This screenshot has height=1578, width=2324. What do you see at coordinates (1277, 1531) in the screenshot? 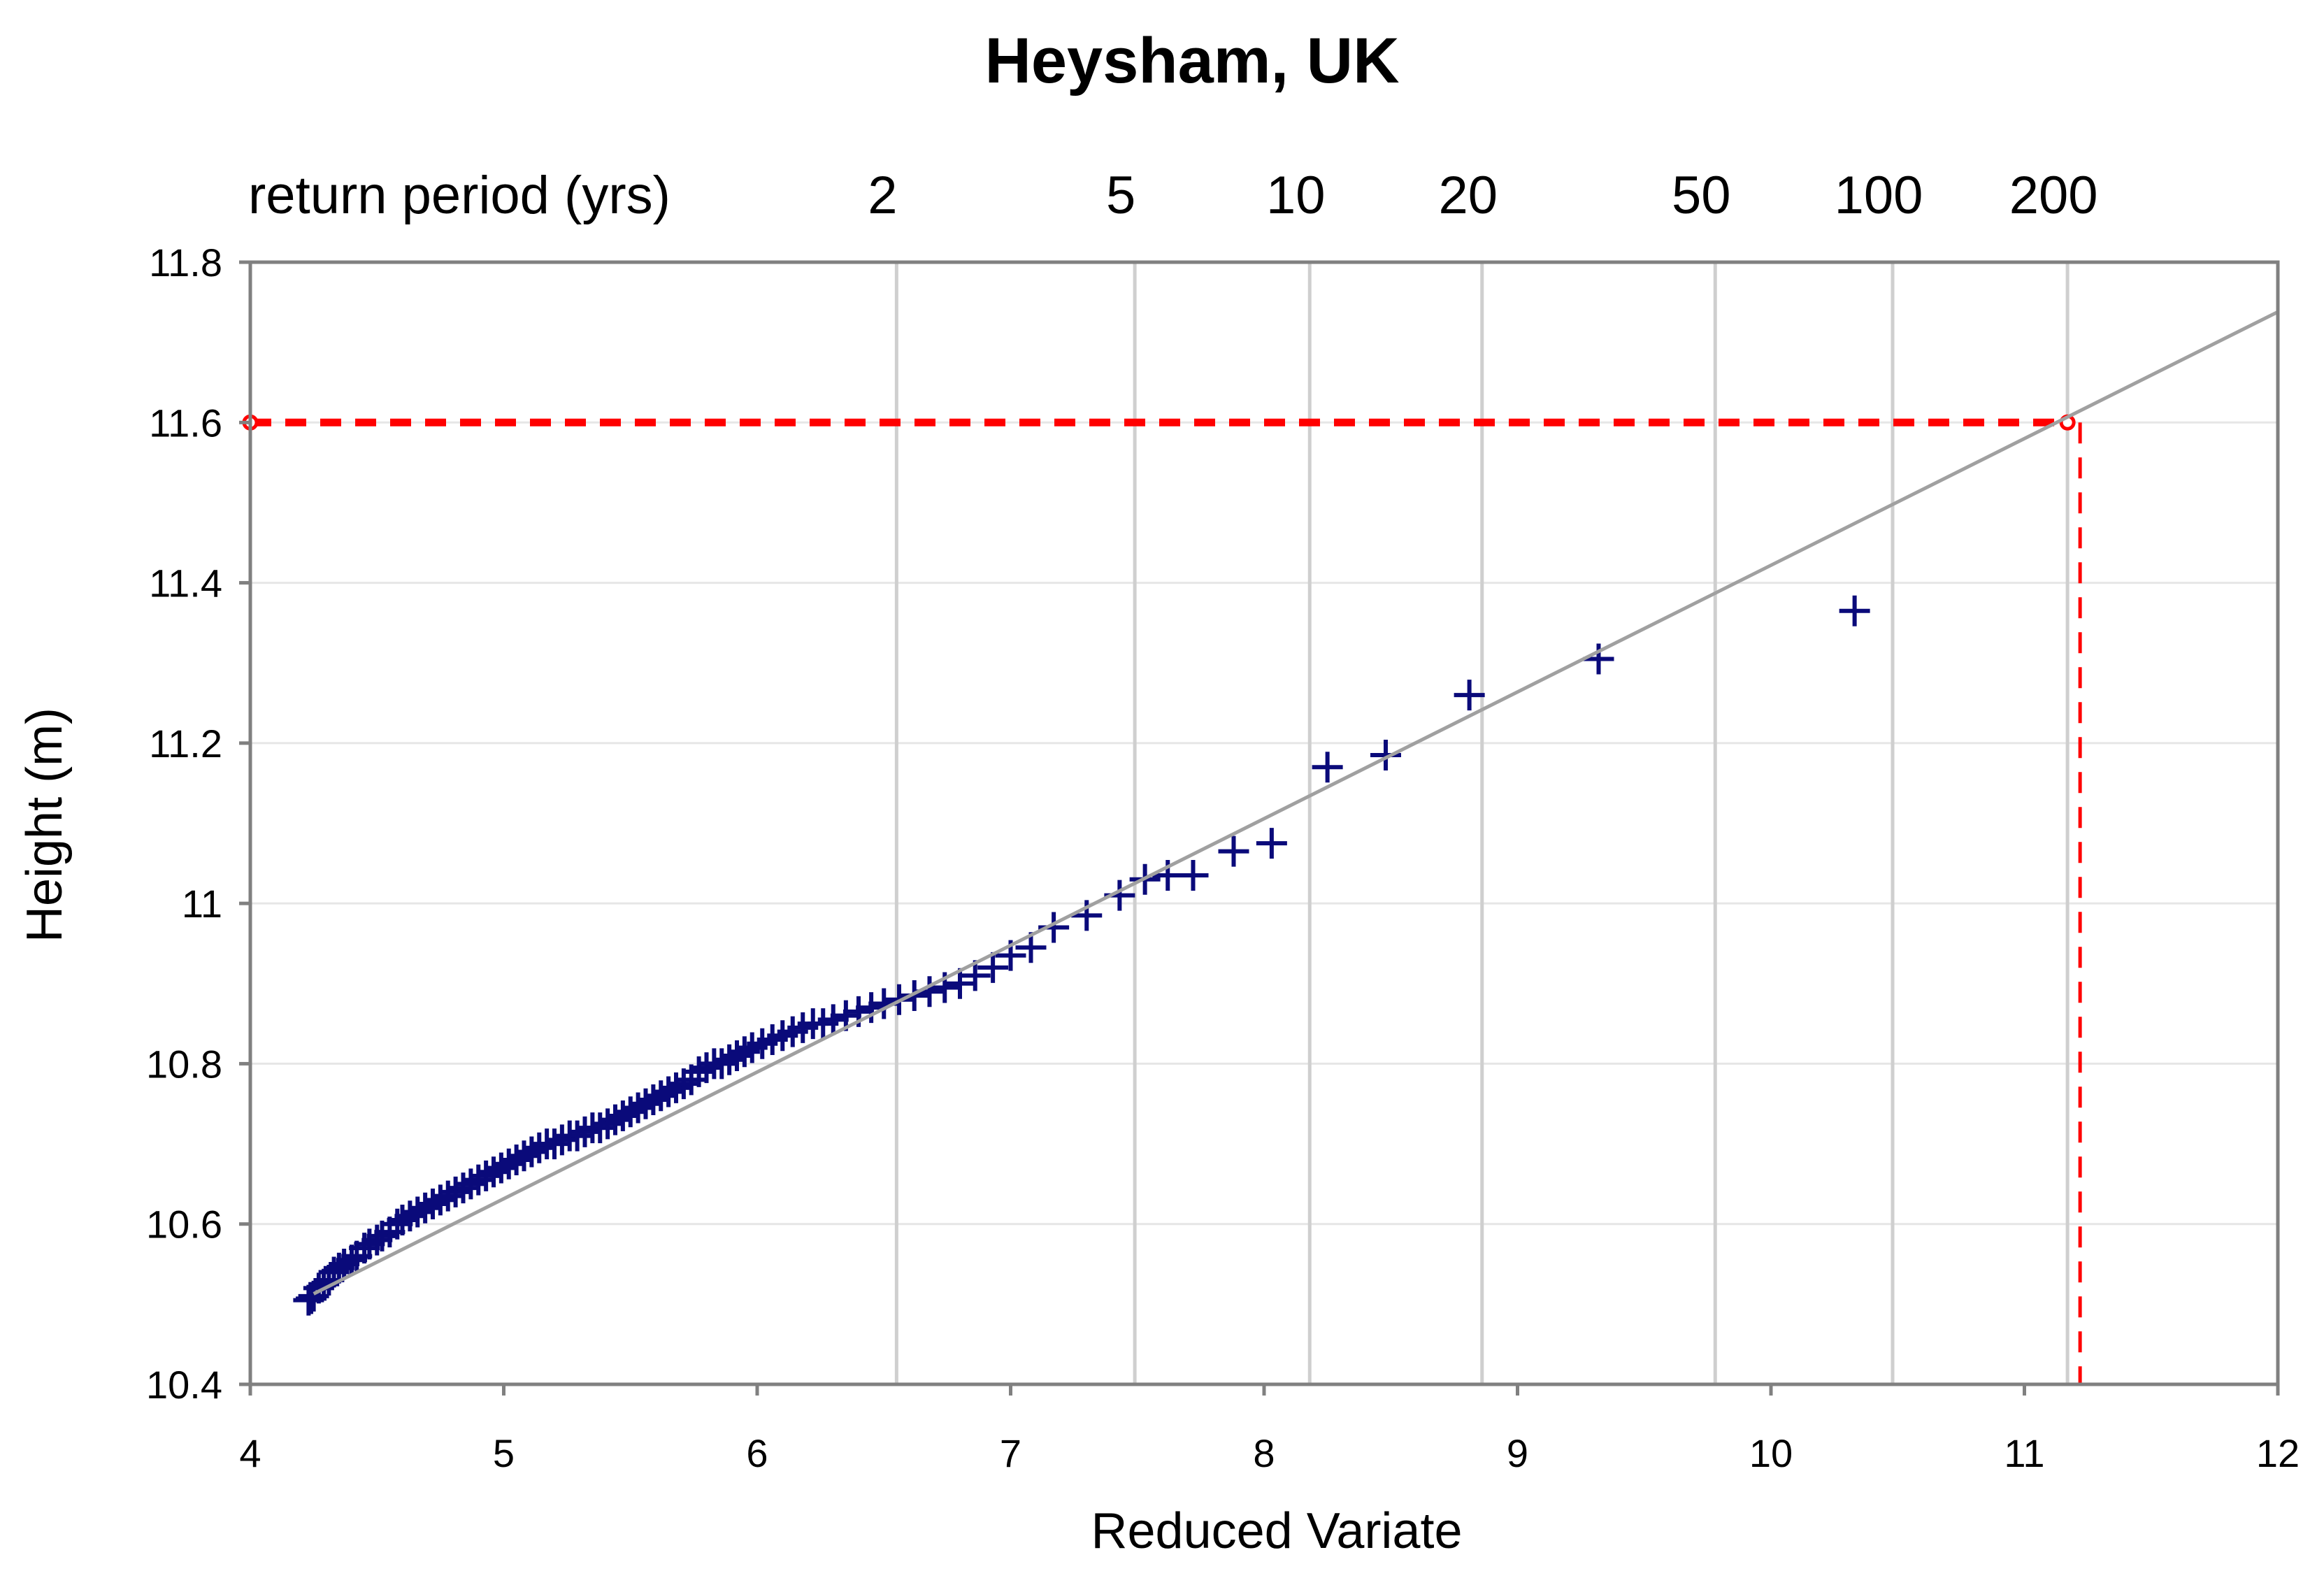
I see `x-axis-title: Reduced Variate` at bounding box center [1277, 1531].